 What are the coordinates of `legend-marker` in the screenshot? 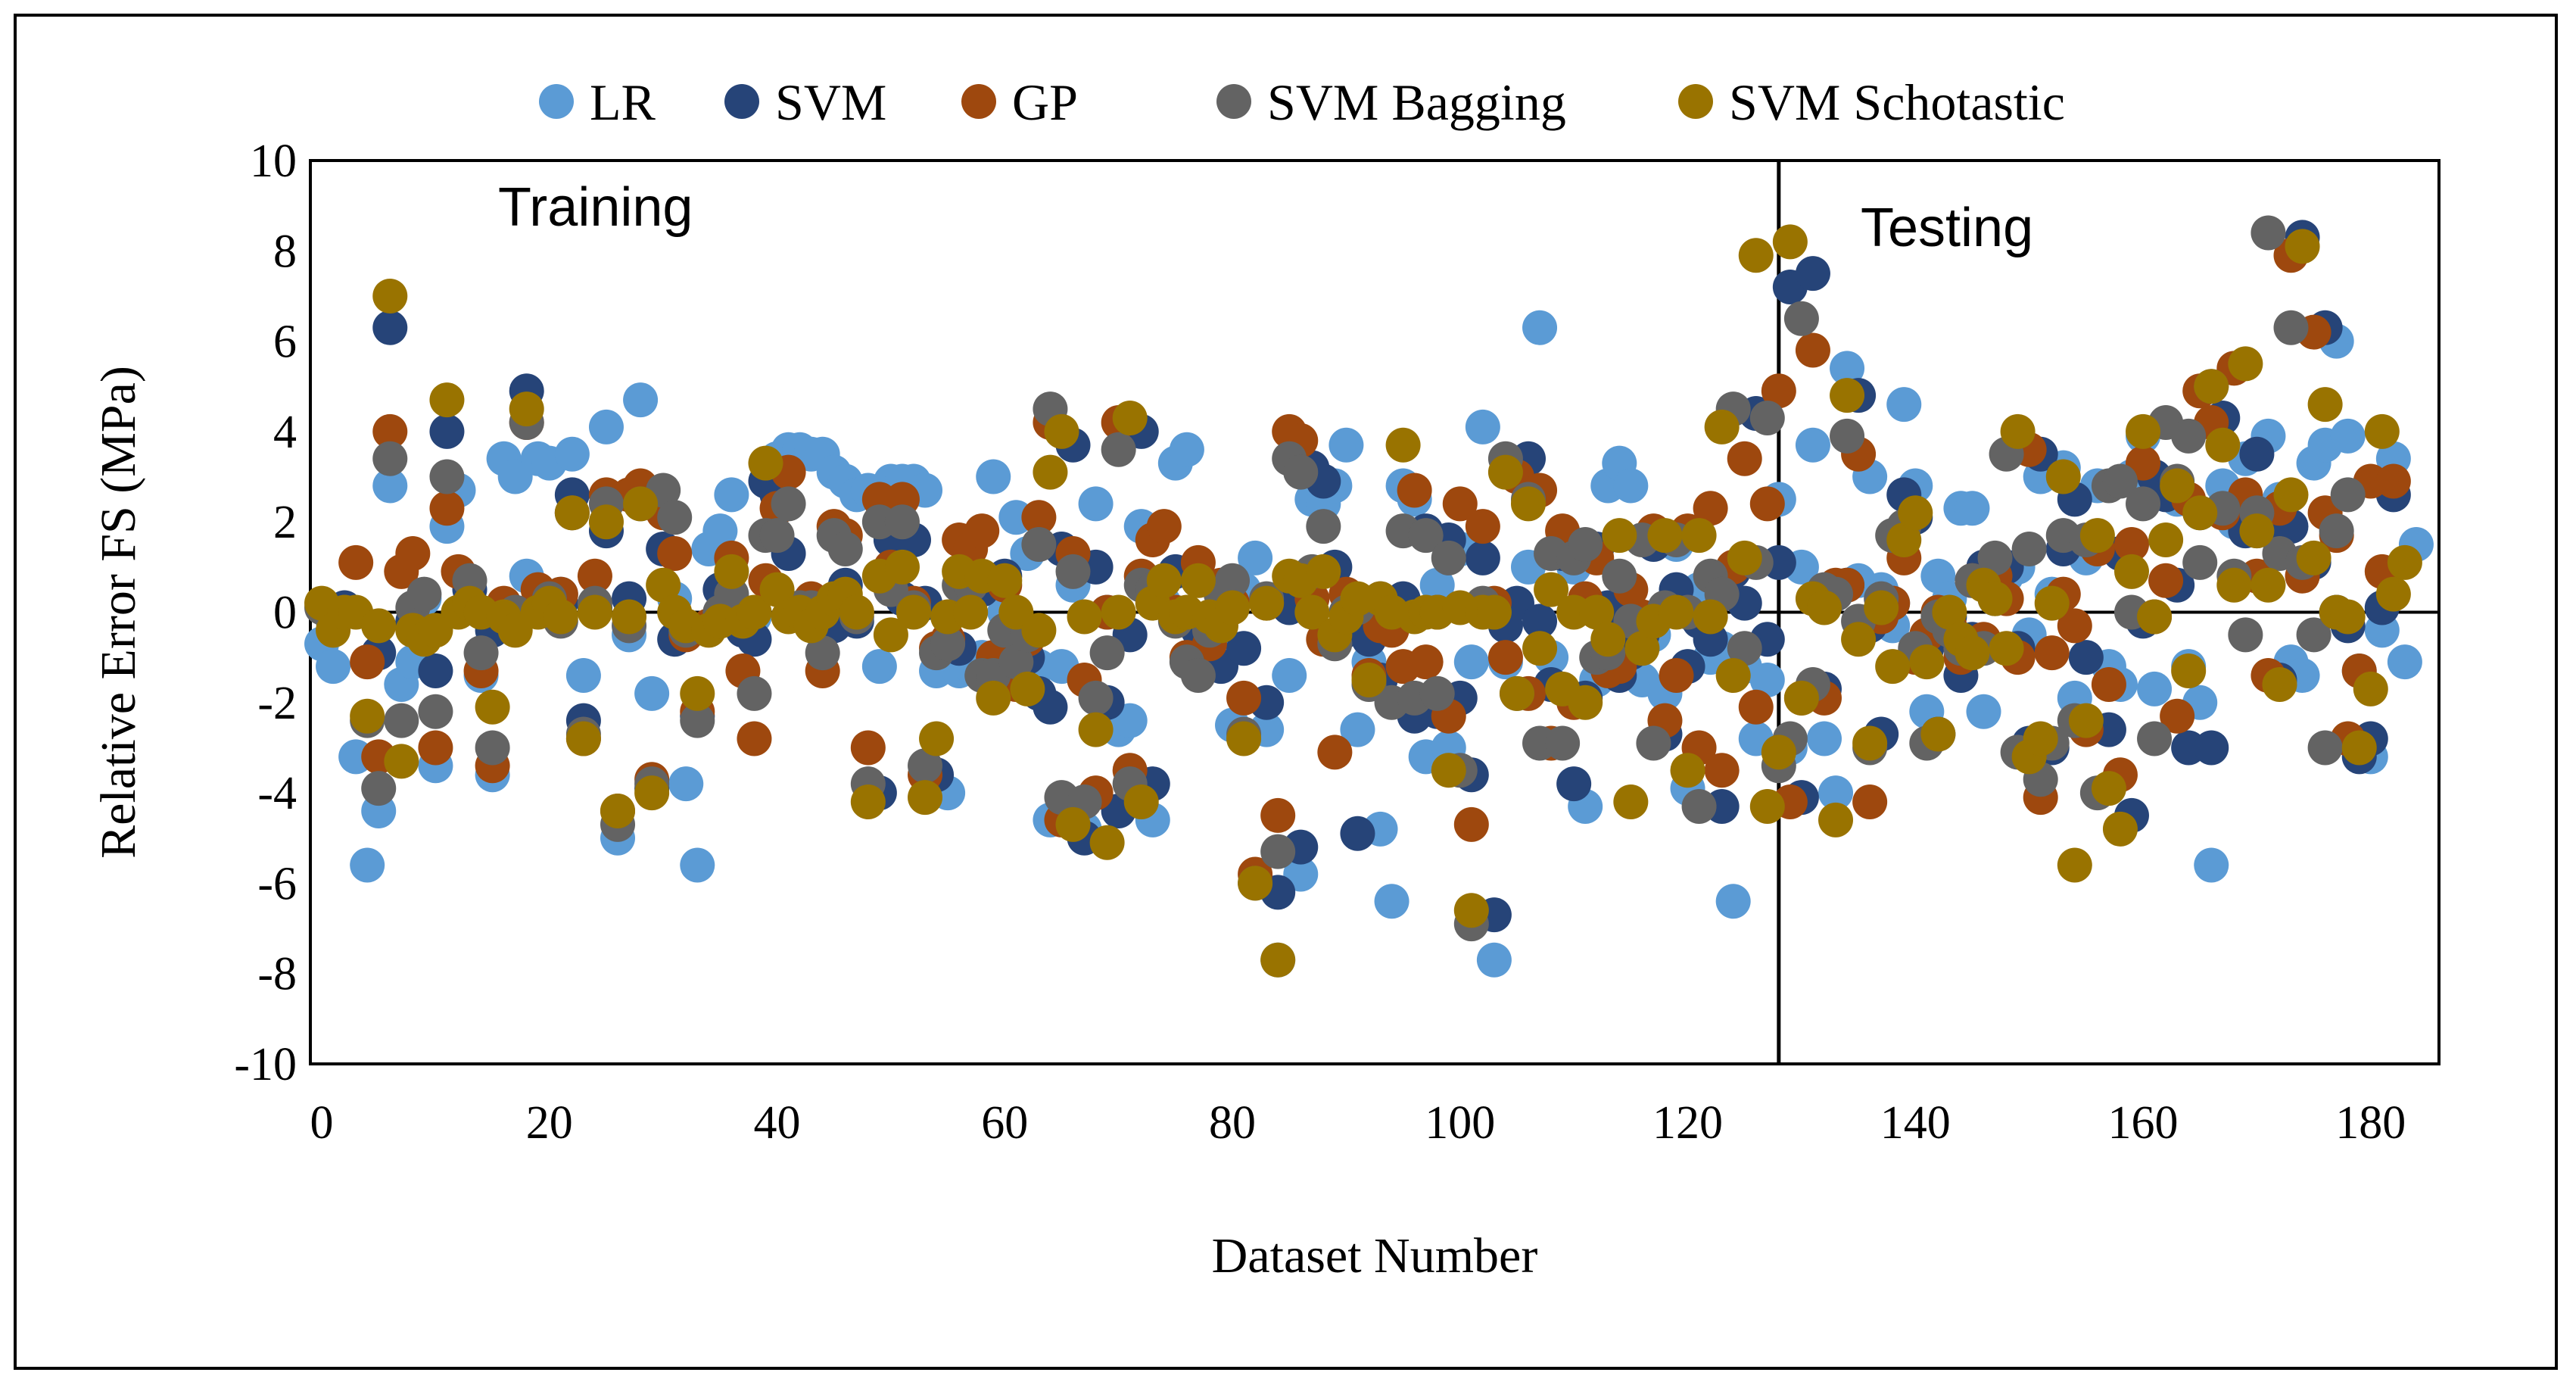 It's located at (556, 102).